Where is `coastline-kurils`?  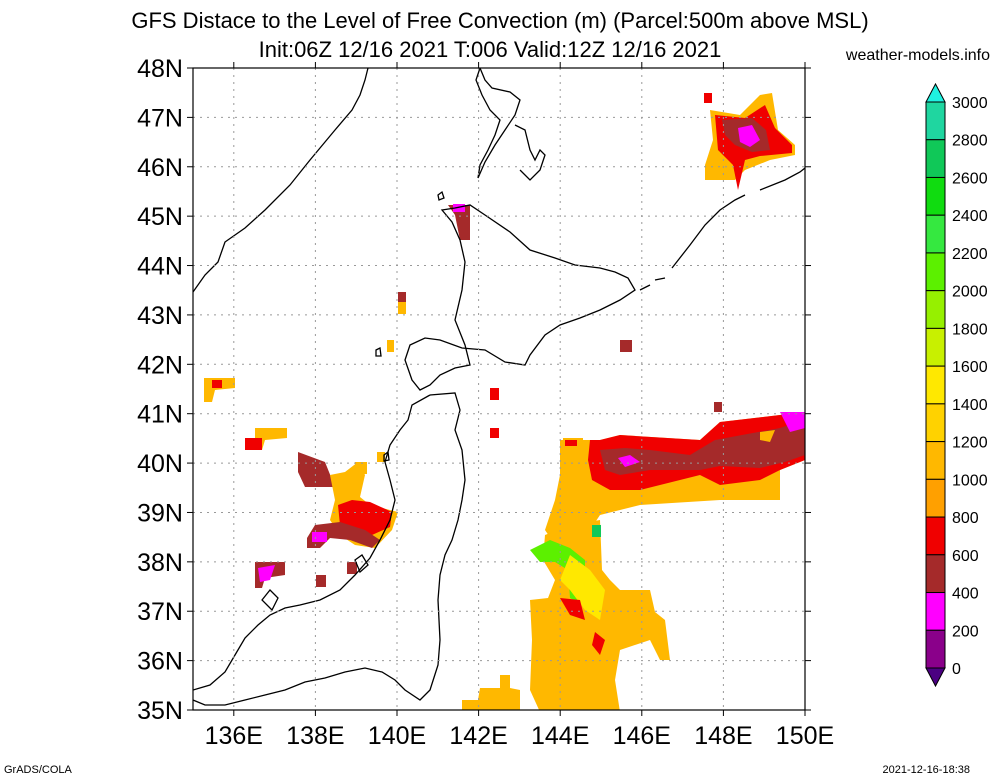
coastline-kurils is located at coordinates (722, 229).